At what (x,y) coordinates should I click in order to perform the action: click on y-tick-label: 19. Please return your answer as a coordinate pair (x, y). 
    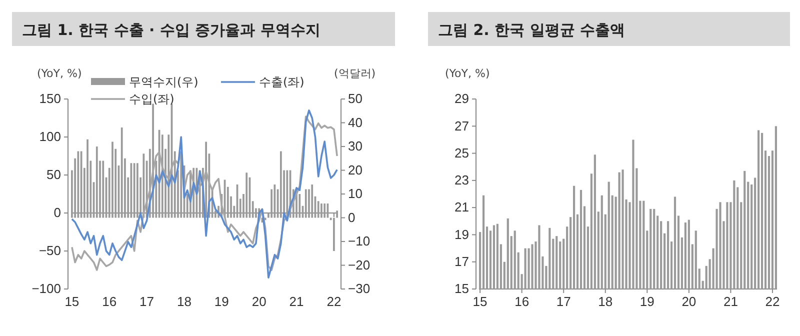
    Looking at the image, I should click on (461, 234).